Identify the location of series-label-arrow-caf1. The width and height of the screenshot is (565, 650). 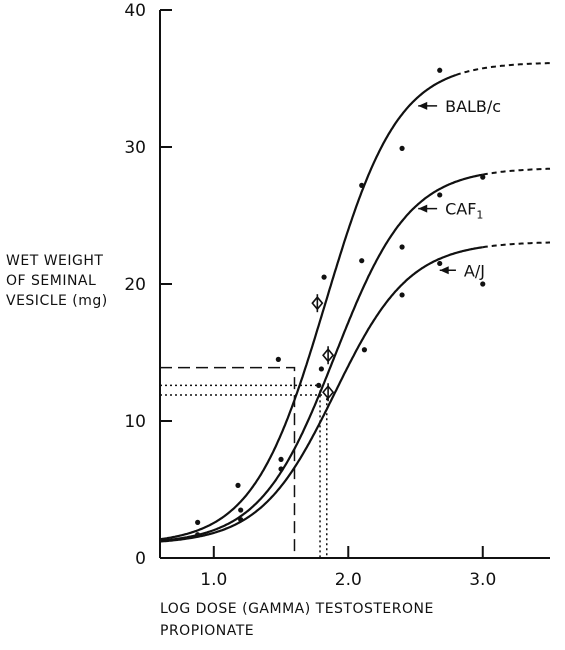
(428, 208).